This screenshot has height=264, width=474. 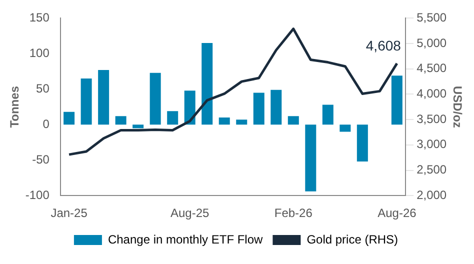 I want to click on legend-label: Change in monthly ETF Flow, so click(x=186, y=239).